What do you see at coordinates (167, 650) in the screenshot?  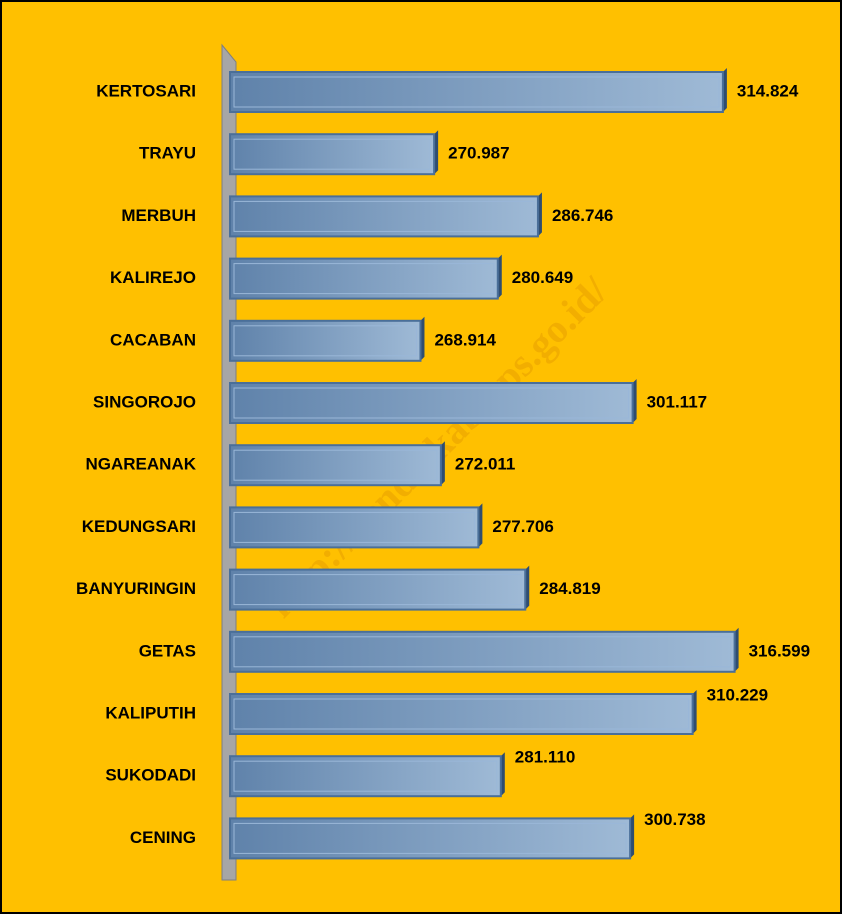 I see `category-label: GETAS` at bounding box center [167, 650].